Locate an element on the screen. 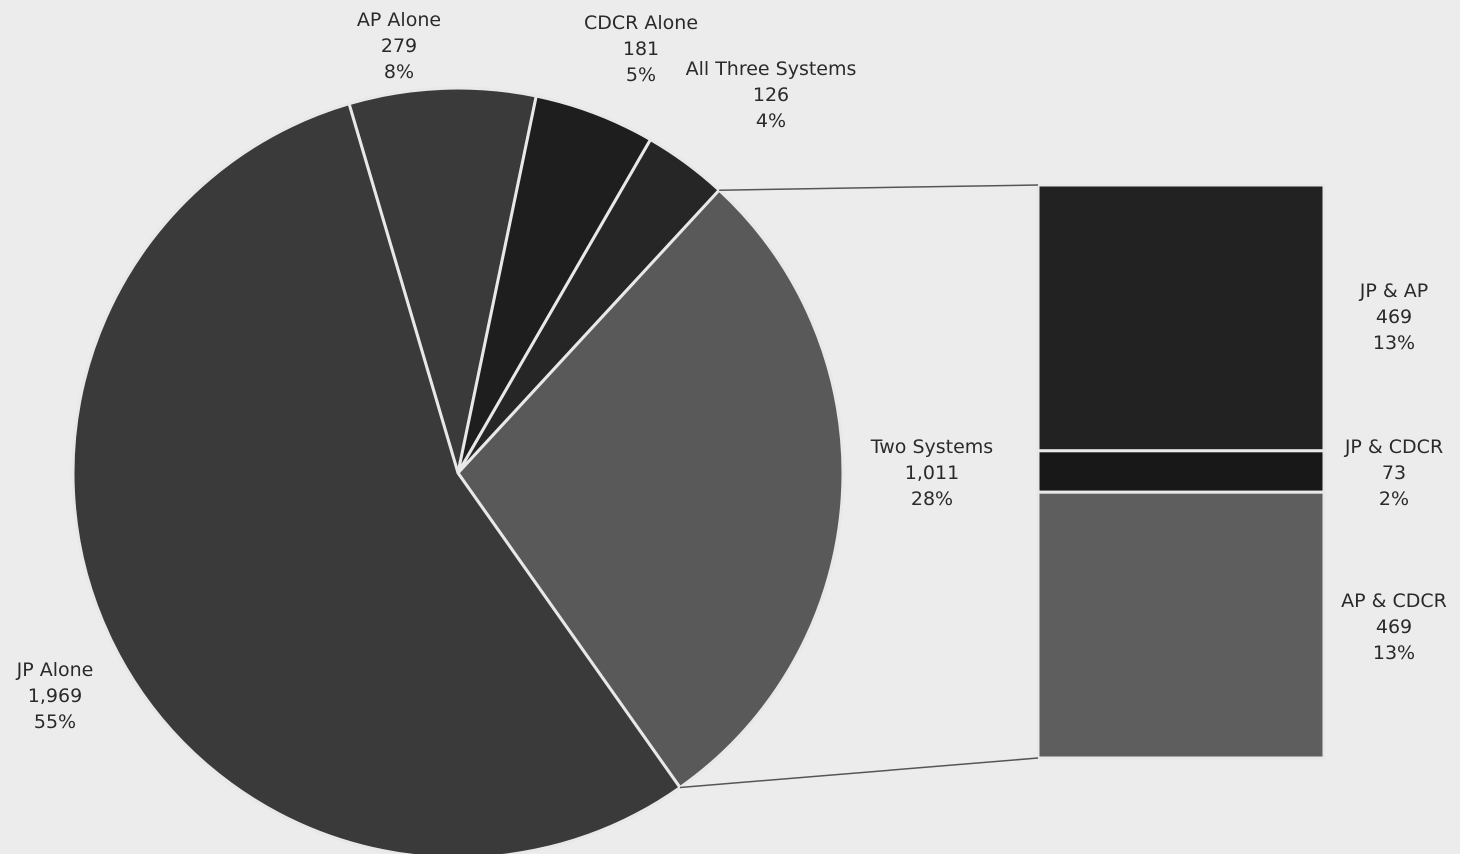 This screenshot has width=1460, height=854. data-label-two-systems: Two Systems 1,011 28% is located at coordinates (931, 473).